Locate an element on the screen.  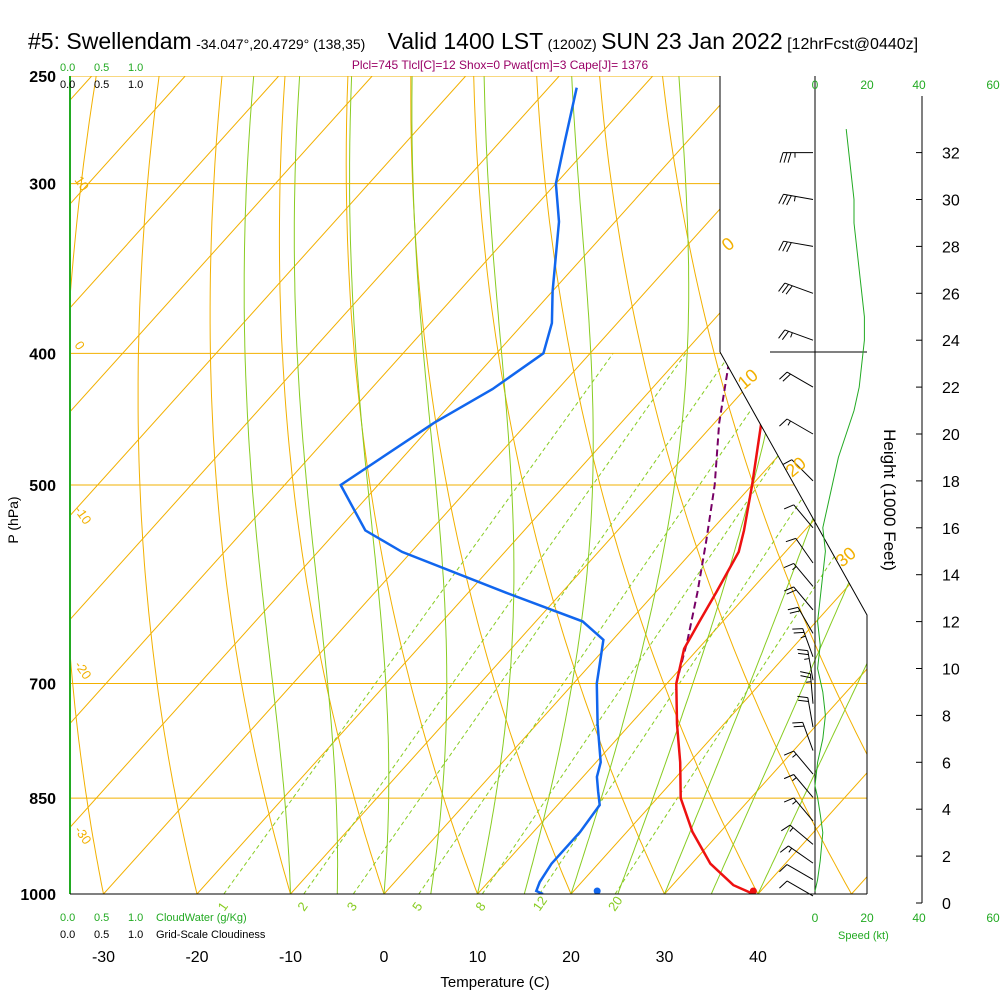
height-tick-label: 2 is located at coordinates (946, 857).